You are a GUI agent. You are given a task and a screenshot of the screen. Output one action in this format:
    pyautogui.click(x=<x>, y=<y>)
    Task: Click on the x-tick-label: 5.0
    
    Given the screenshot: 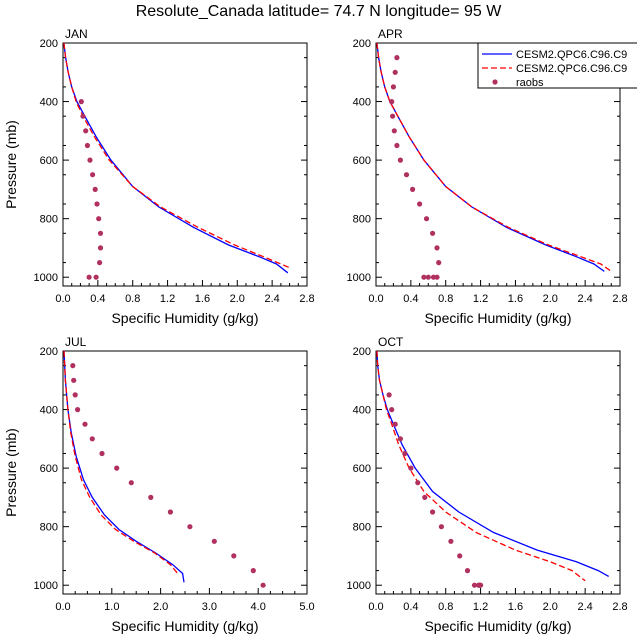 What is the action you would take?
    pyautogui.click(x=306, y=607)
    